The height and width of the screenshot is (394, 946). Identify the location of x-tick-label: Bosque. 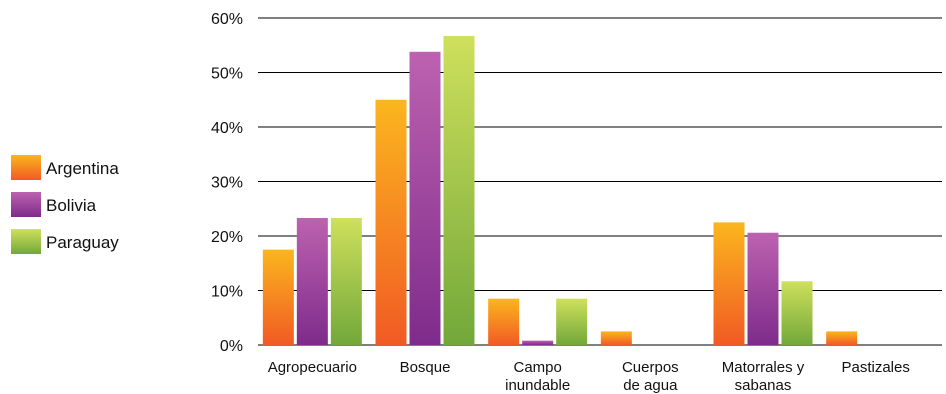
(425, 367).